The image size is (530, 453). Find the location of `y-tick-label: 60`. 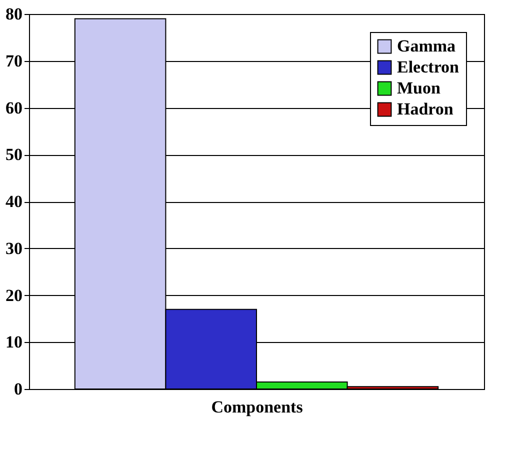

y-tick-label: 60 is located at coordinates (14, 108).